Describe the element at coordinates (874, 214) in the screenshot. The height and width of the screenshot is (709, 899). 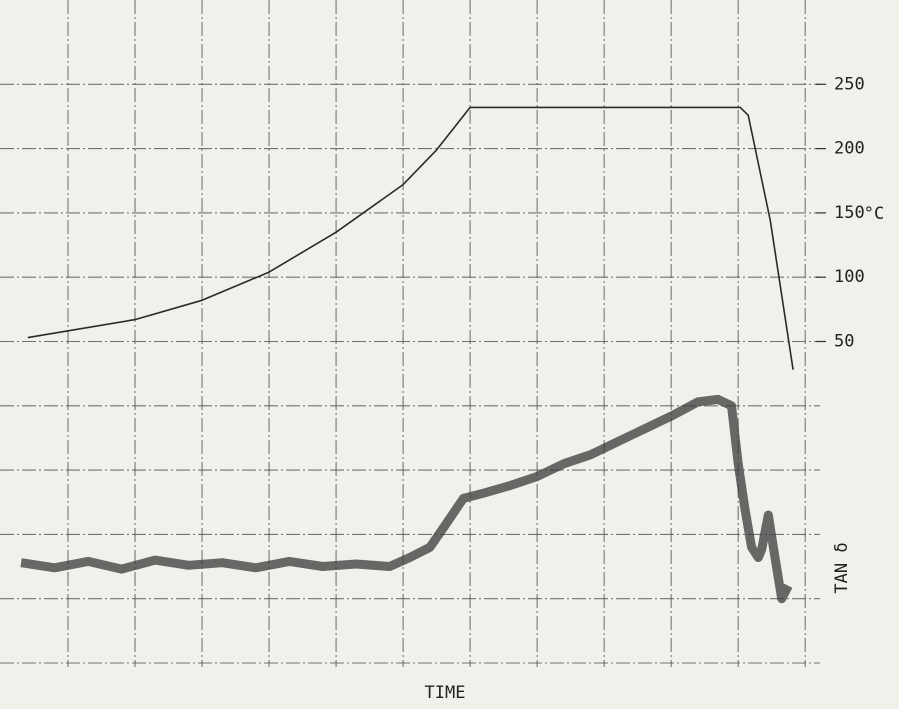
I see `y-axis-label: °C` at that location.